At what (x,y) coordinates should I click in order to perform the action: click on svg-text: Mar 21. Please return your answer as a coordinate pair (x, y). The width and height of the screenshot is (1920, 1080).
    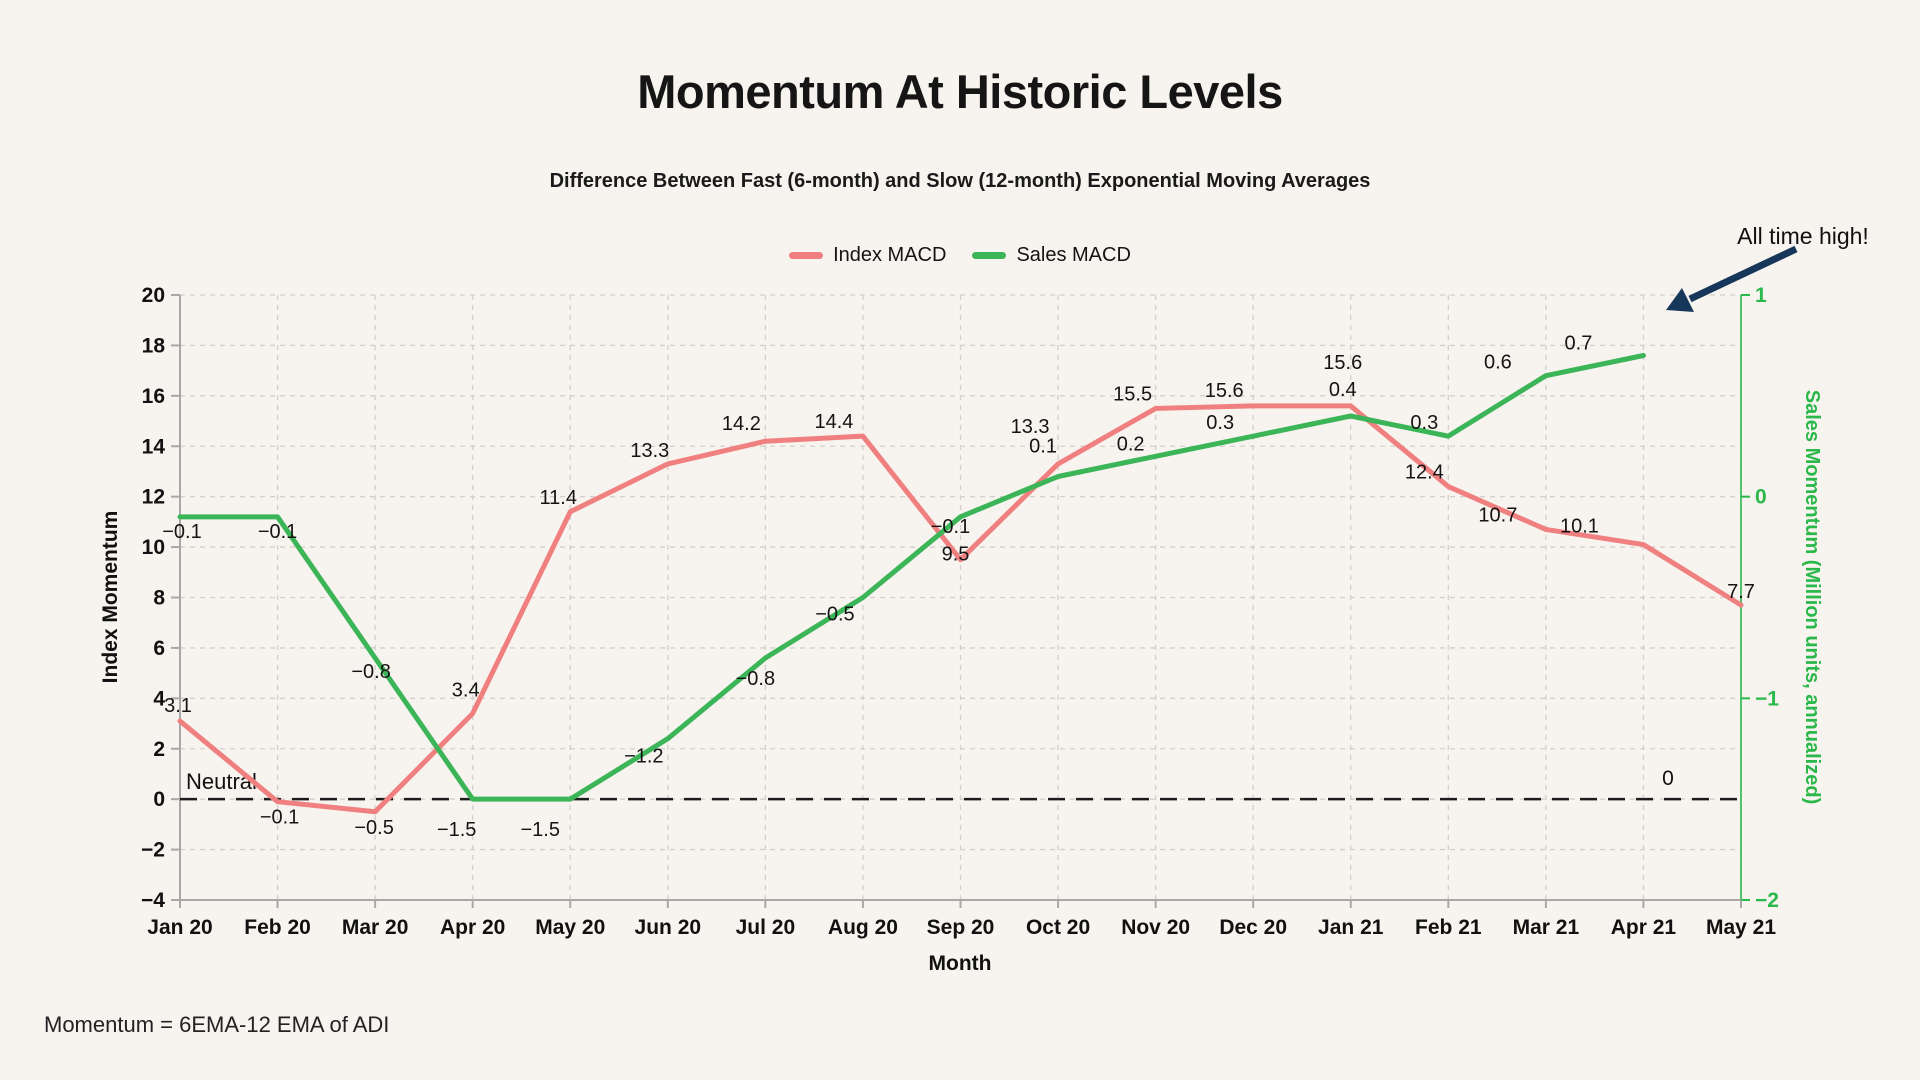
    Looking at the image, I should click on (1546, 927).